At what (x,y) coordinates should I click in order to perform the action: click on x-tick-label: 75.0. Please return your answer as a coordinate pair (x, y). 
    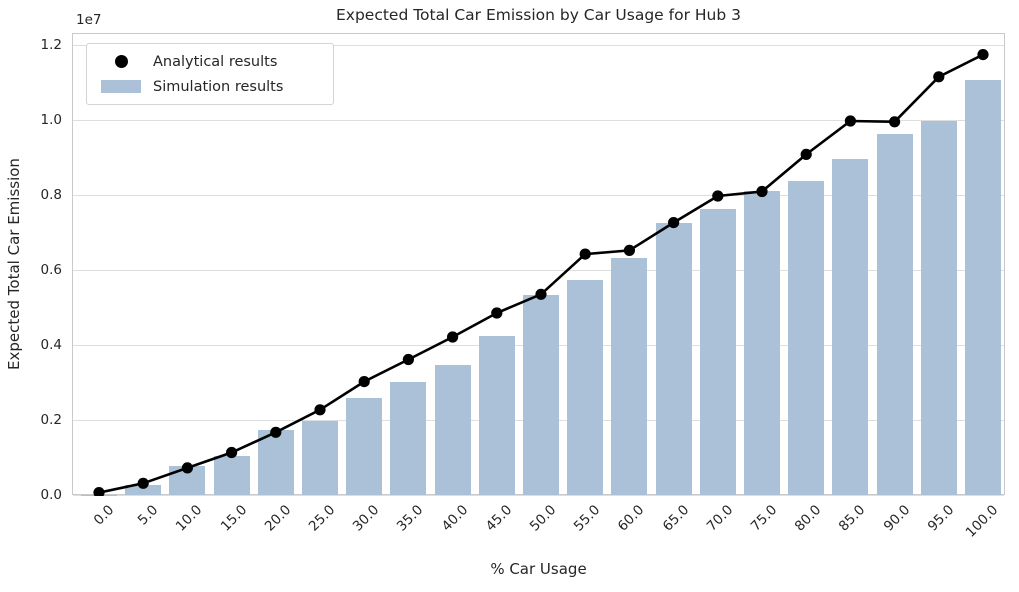
    Looking at the image, I should click on (764, 518).